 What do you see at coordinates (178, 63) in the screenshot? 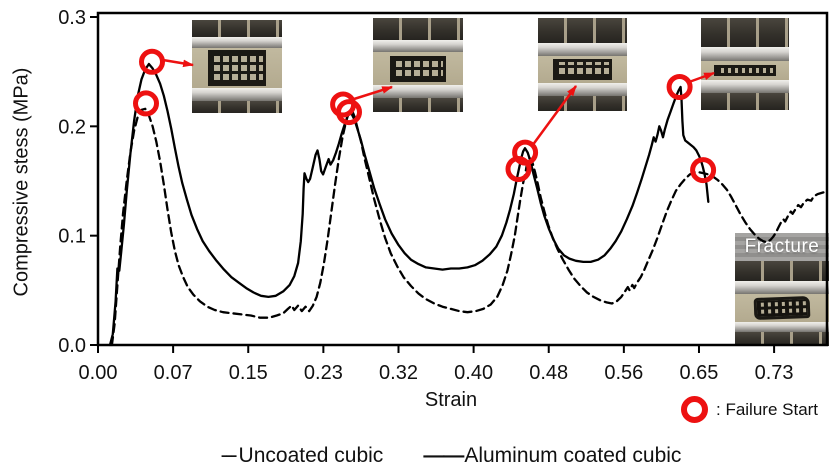
I see `annotation-arrow` at bounding box center [178, 63].